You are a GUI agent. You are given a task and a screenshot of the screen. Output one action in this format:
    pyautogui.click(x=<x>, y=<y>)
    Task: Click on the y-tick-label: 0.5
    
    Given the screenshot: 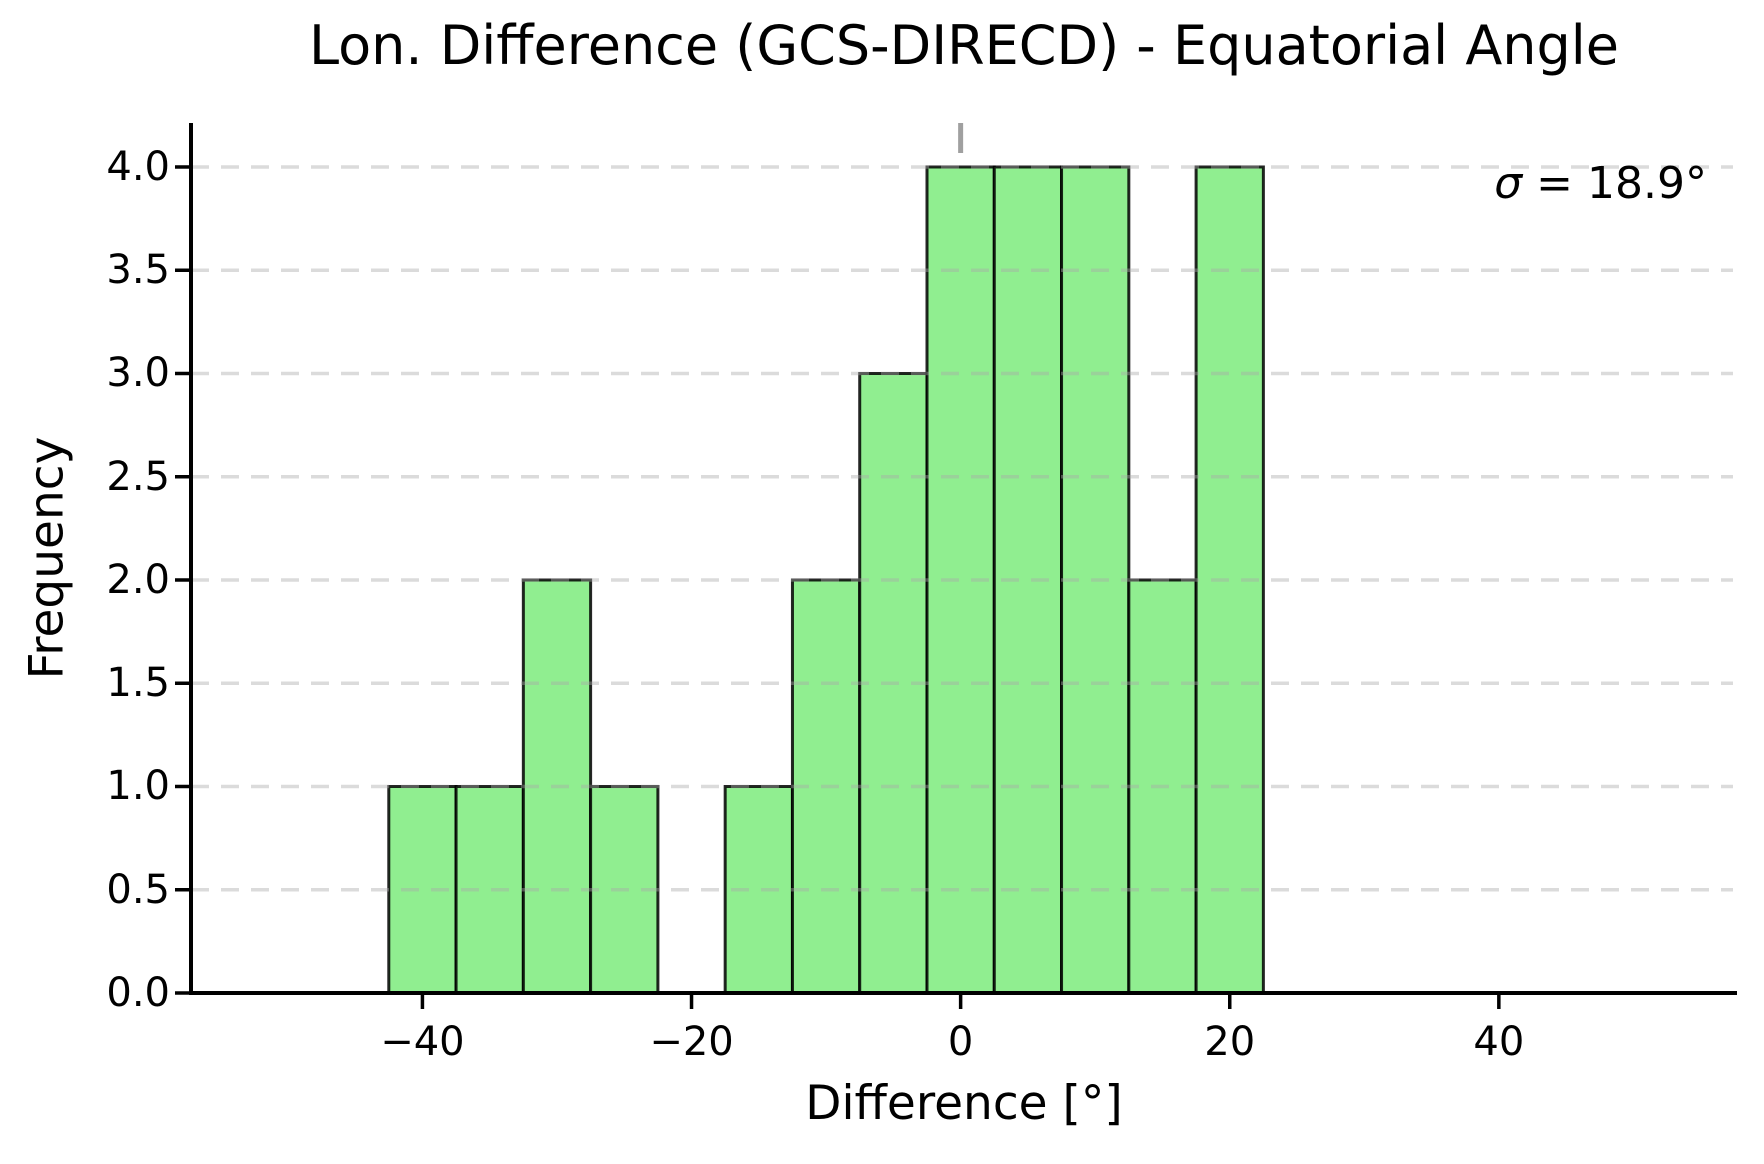 What is the action you would take?
    pyautogui.click(x=138, y=889)
    